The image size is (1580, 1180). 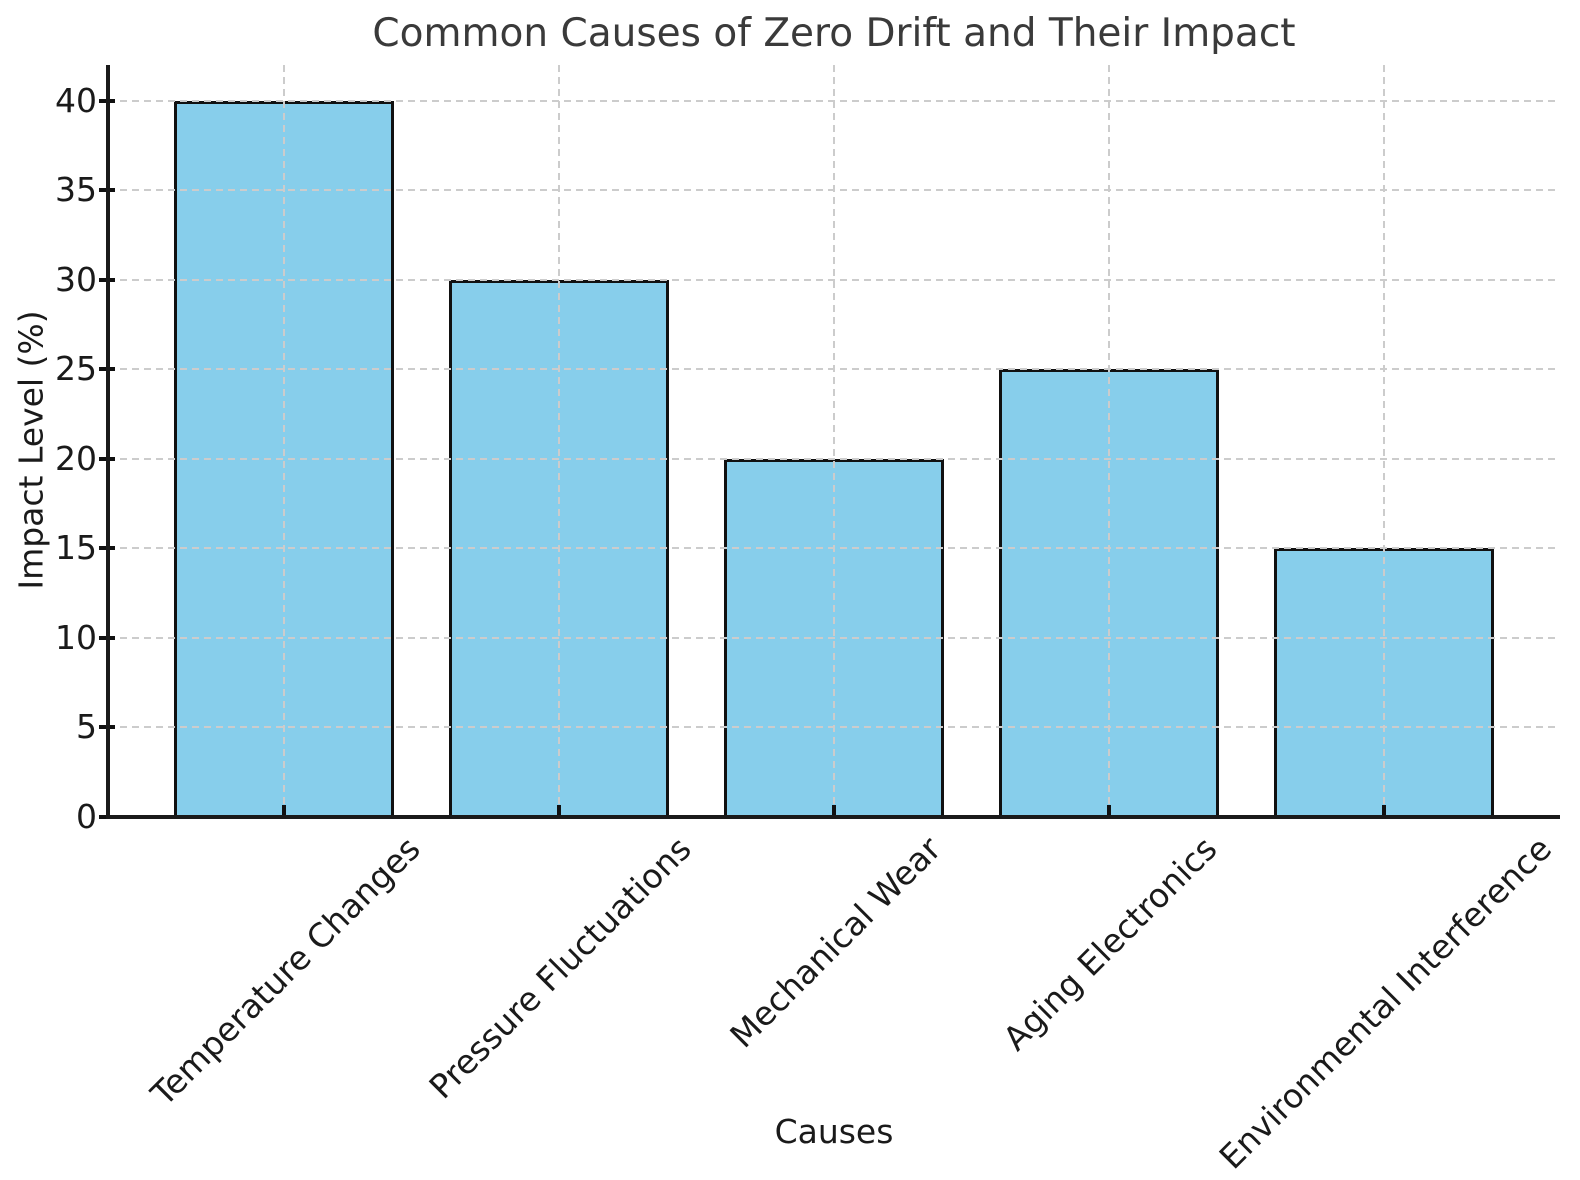 I want to click on y-tick-label: 0, so click(x=86, y=816).